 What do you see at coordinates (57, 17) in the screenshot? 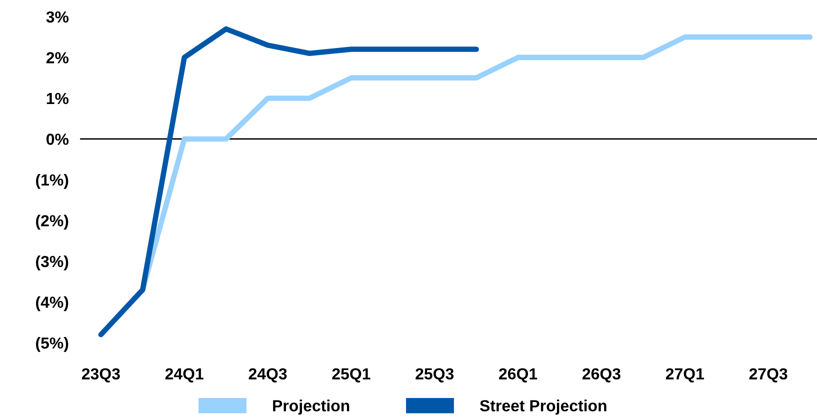
I see `y-tick-label: 3%` at bounding box center [57, 17].